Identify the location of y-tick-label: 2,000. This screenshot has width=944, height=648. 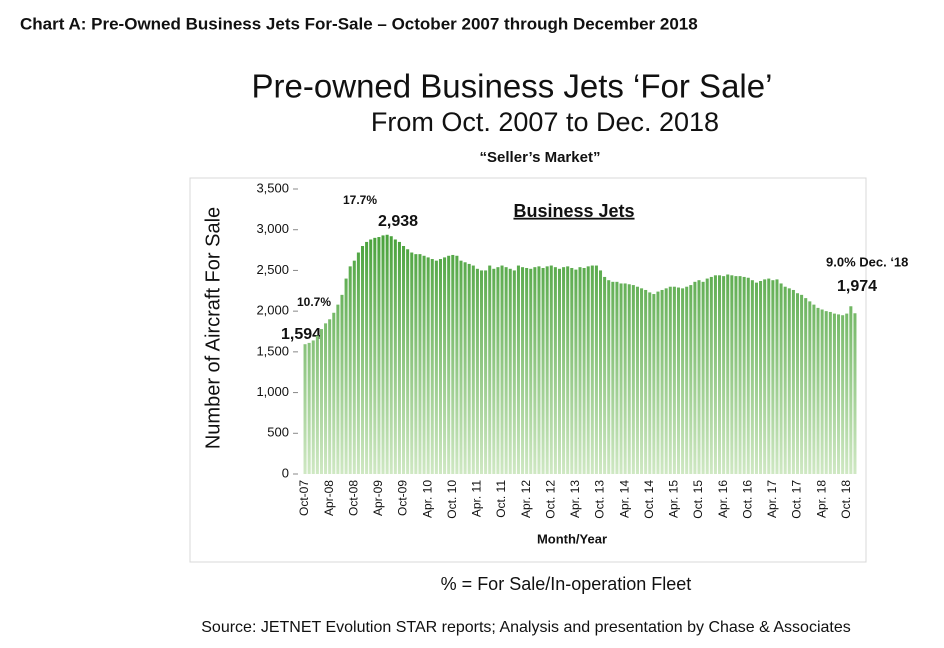
(272, 310).